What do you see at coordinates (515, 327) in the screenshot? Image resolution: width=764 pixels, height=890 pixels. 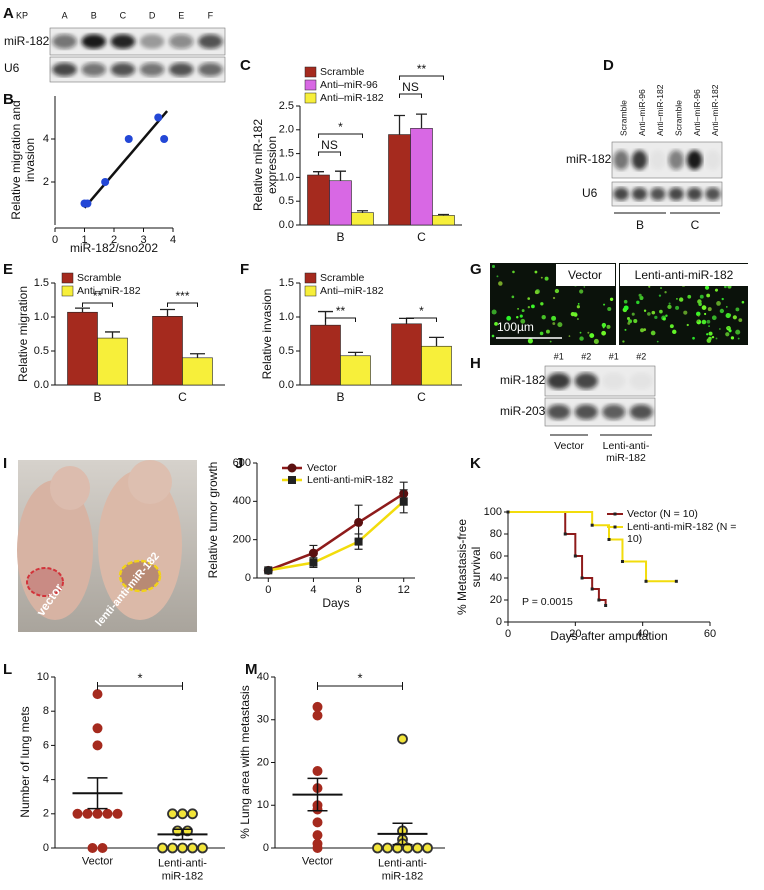 I see `scale-bar-label: 100µm` at bounding box center [515, 327].